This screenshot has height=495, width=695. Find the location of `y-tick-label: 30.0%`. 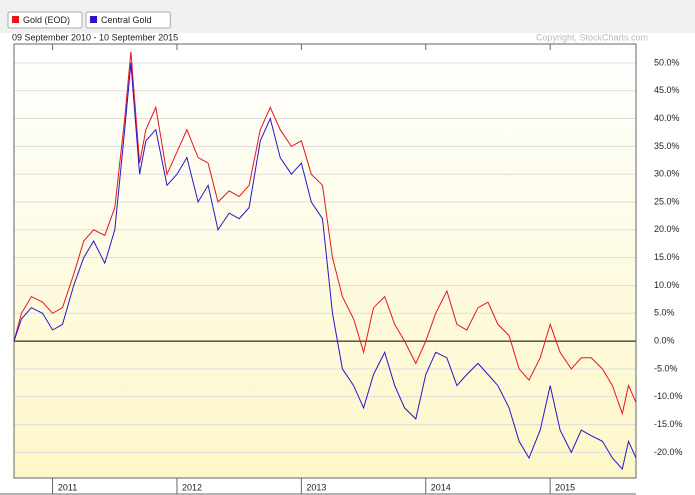

y-tick-label: 30.0% is located at coordinates (667, 174).